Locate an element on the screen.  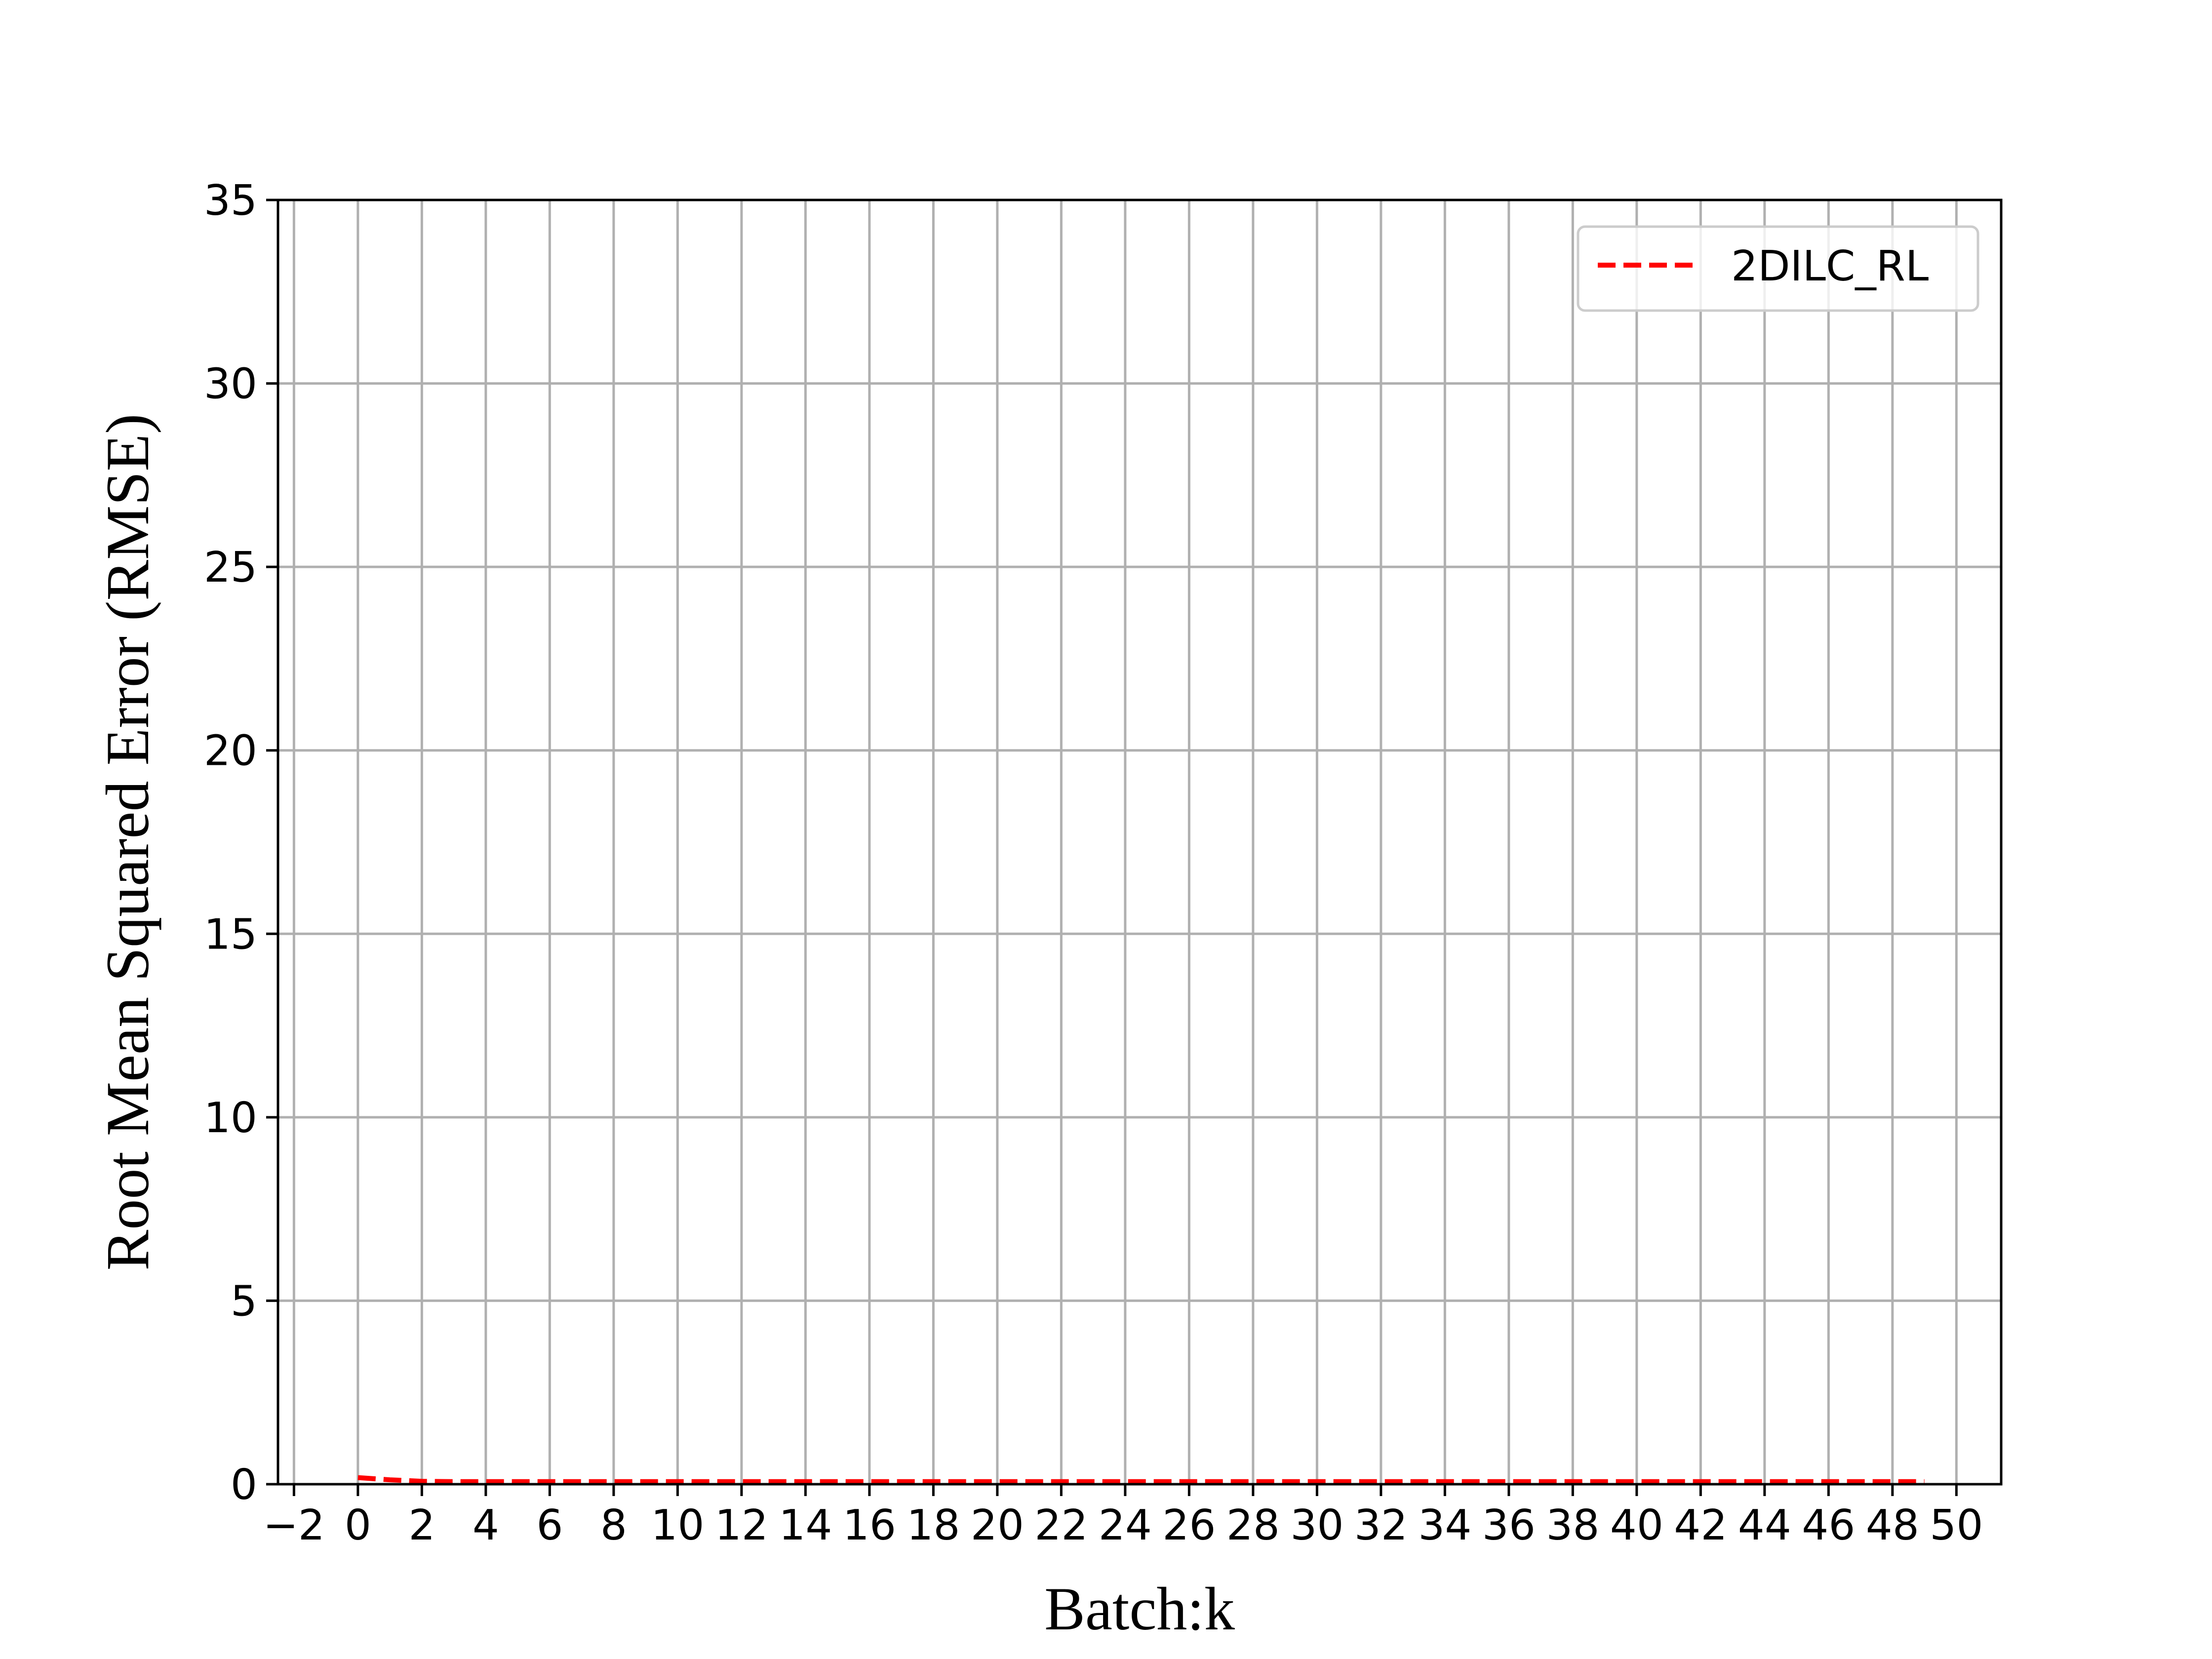
y-tick-label: 10 is located at coordinates (231, 1119).